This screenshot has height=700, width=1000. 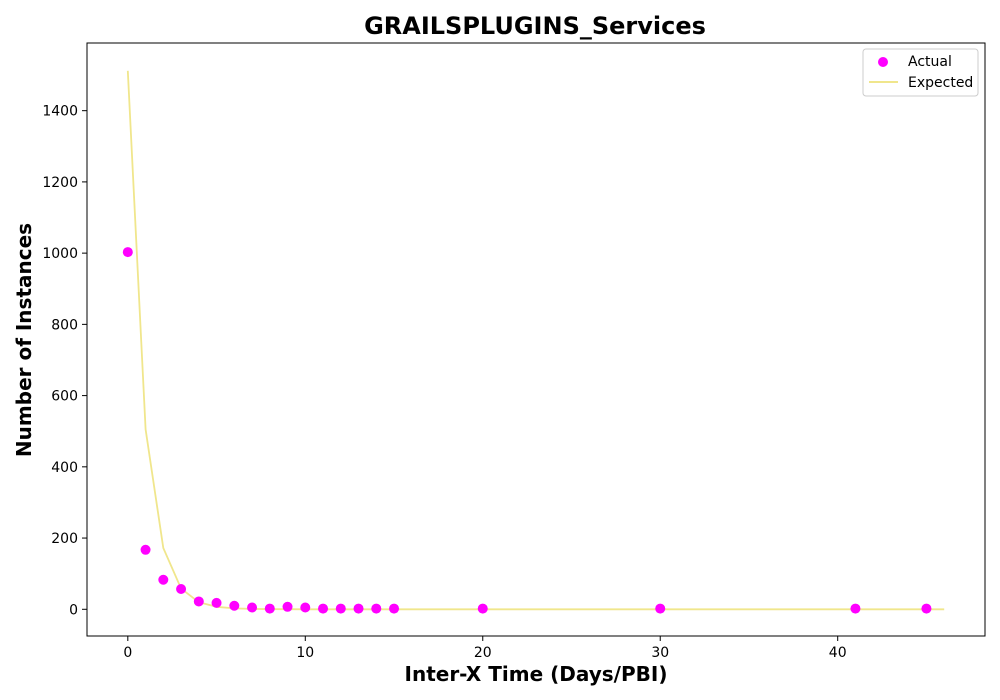 I want to click on y-tick-label: 800, so click(x=64, y=325).